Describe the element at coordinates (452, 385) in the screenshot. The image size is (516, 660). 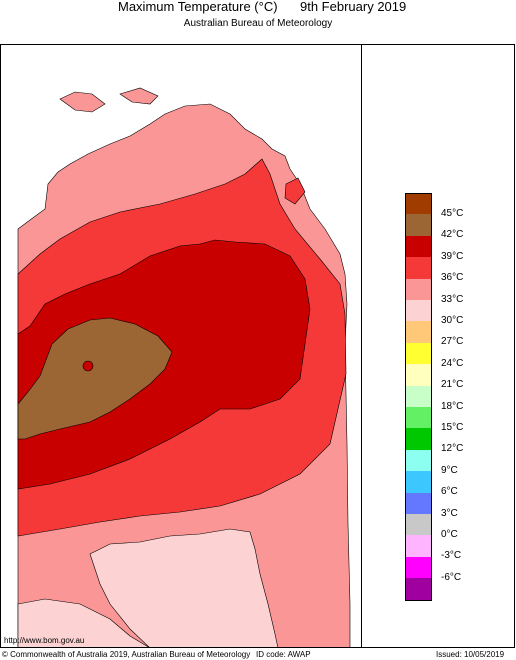
I see `legend-label: 21°C` at that location.